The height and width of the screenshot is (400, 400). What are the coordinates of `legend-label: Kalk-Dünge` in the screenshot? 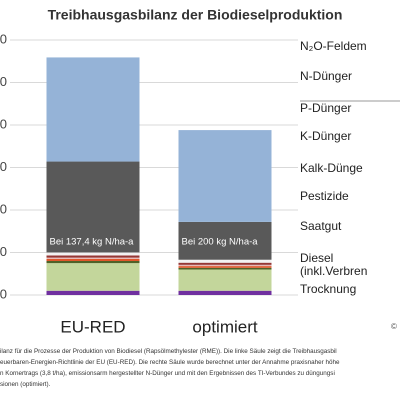 It's located at (331, 168).